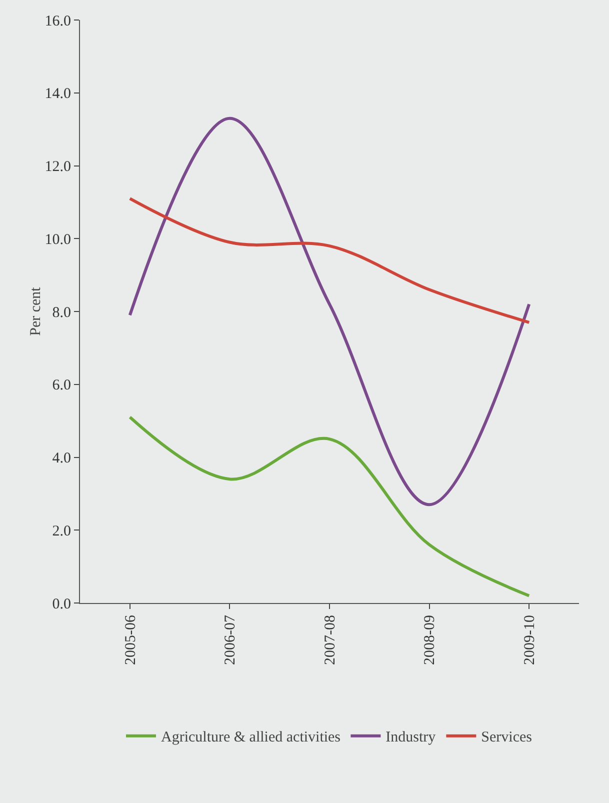 This screenshot has height=803, width=609. Describe the element at coordinates (57, 21) in the screenshot. I see `y-tick-label: 16.0` at that location.